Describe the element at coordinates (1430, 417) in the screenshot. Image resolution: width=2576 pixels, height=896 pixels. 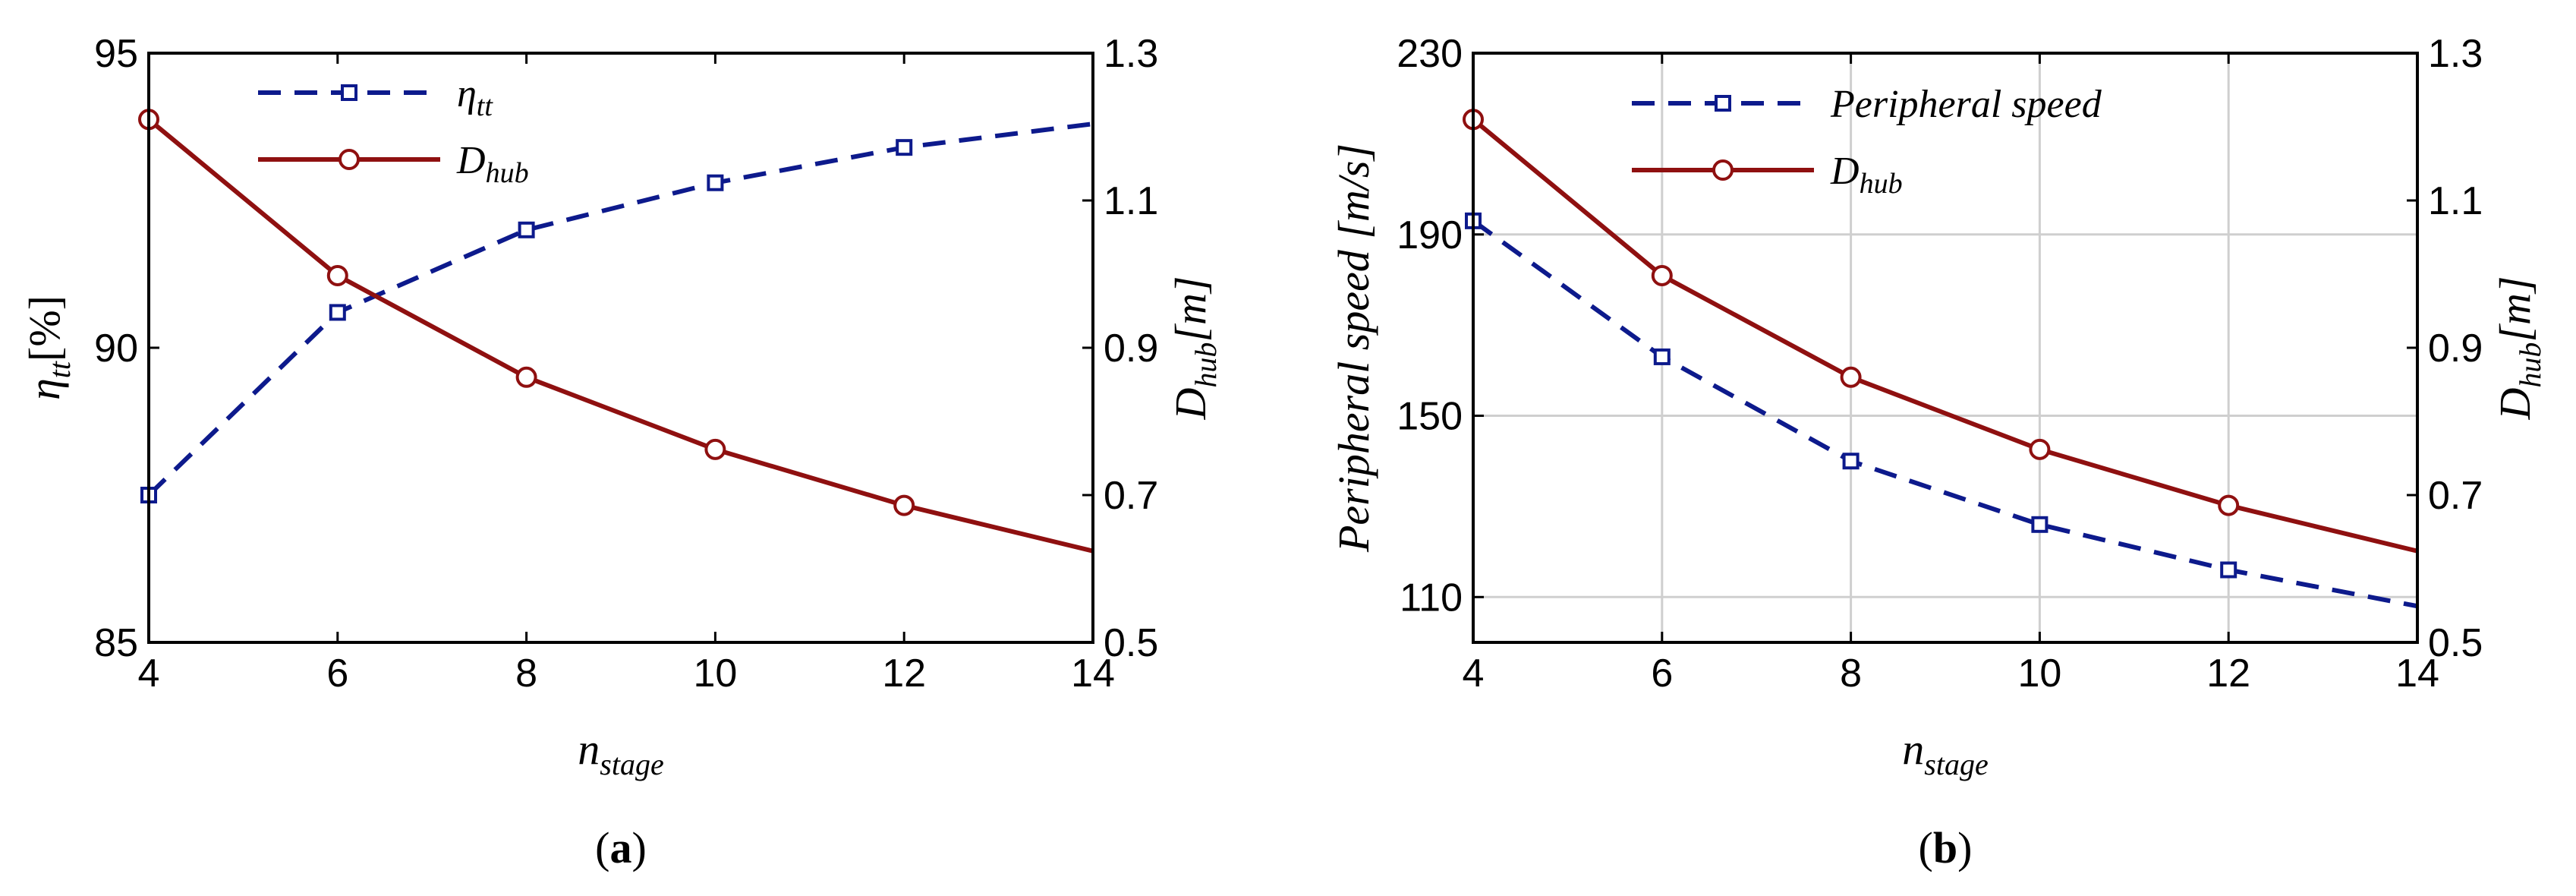
I see `y-tick-label-left: 150` at that location.